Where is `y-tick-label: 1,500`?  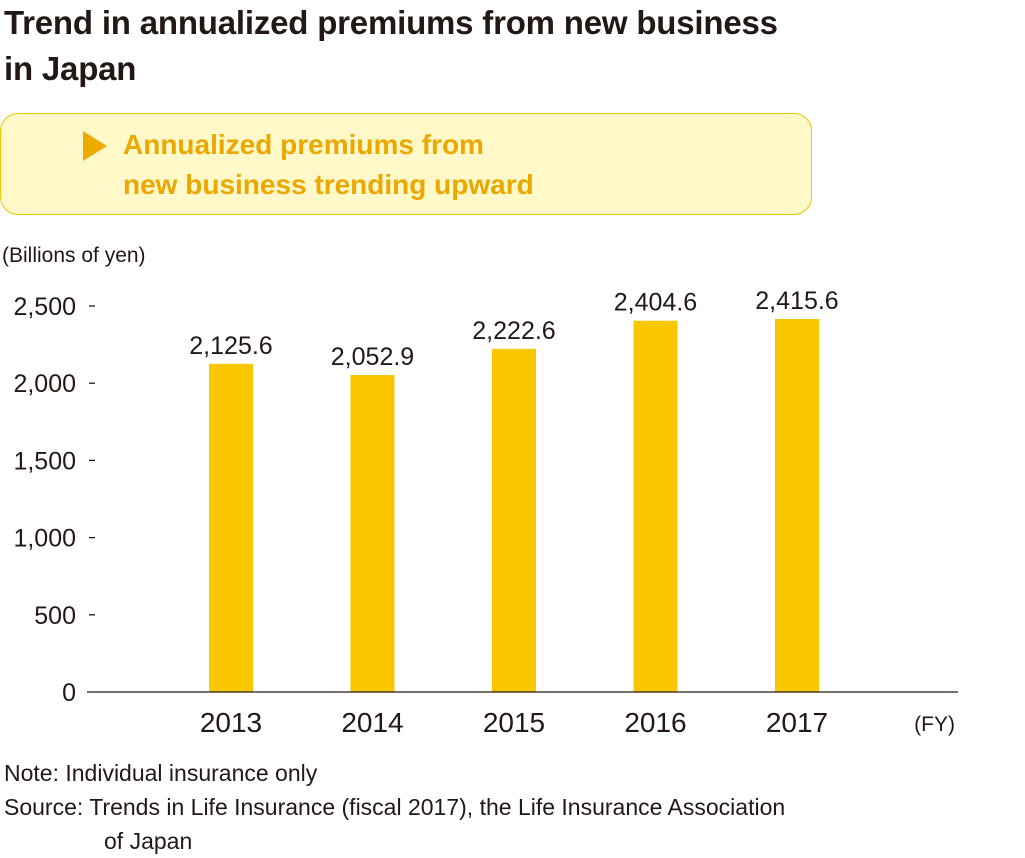
y-tick-label: 1,500 is located at coordinates (44, 461).